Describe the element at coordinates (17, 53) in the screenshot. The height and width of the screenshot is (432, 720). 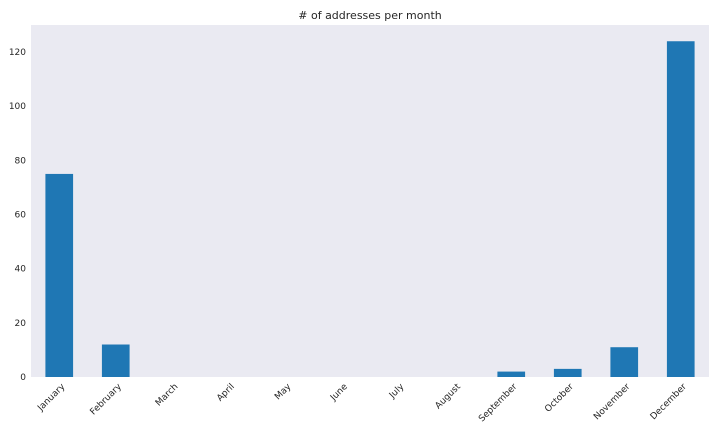
I see `y-tick-label: 120` at that location.